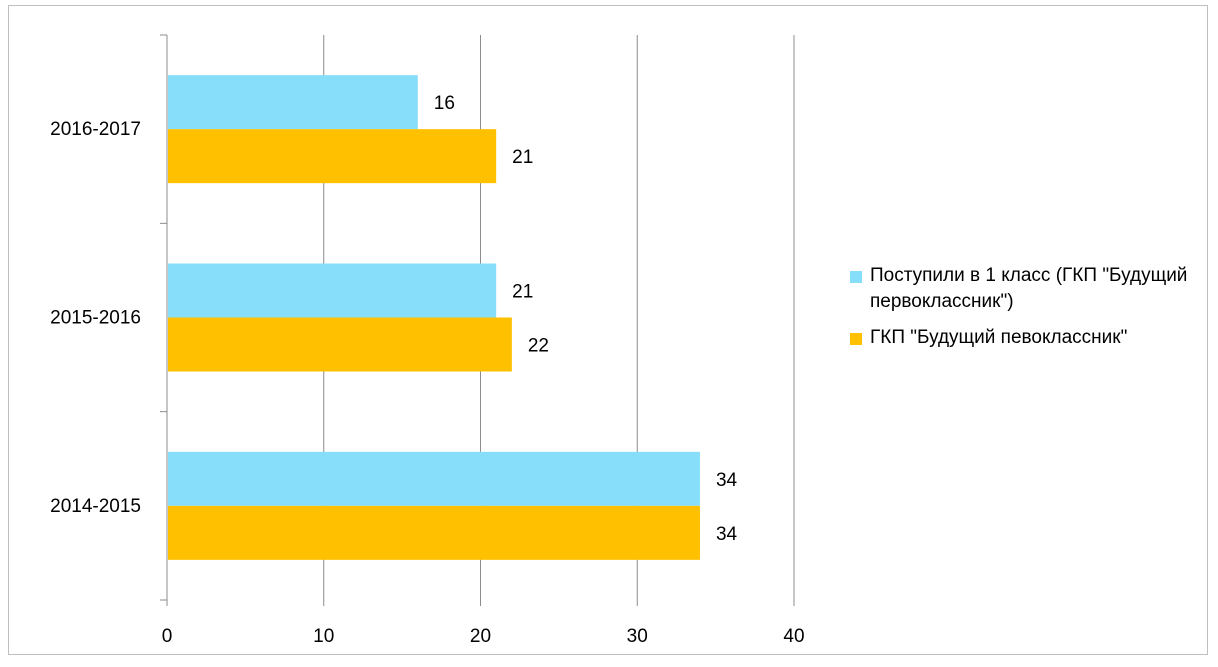  I want to click on y-tick-label: 2016-2017, so click(95, 129).